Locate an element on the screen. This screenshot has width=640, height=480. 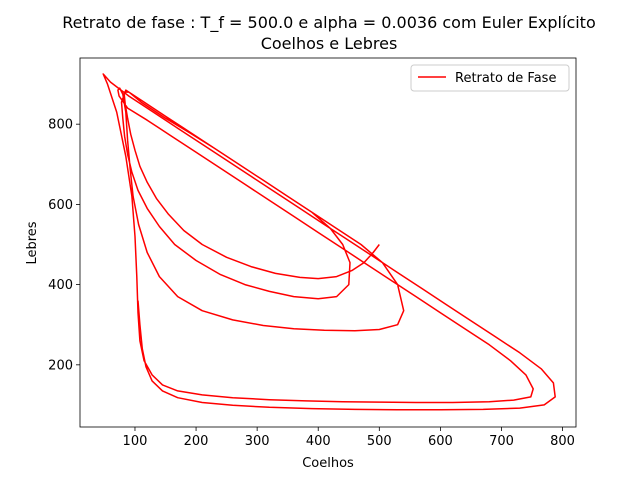
x-tick-label: 100 is located at coordinates (135, 441).